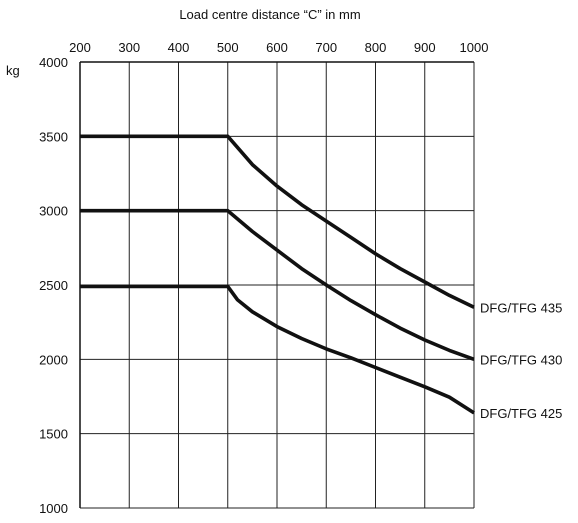  Describe the element at coordinates (474, 47) in the screenshot. I see `x-tick-label-8: 1000` at that location.